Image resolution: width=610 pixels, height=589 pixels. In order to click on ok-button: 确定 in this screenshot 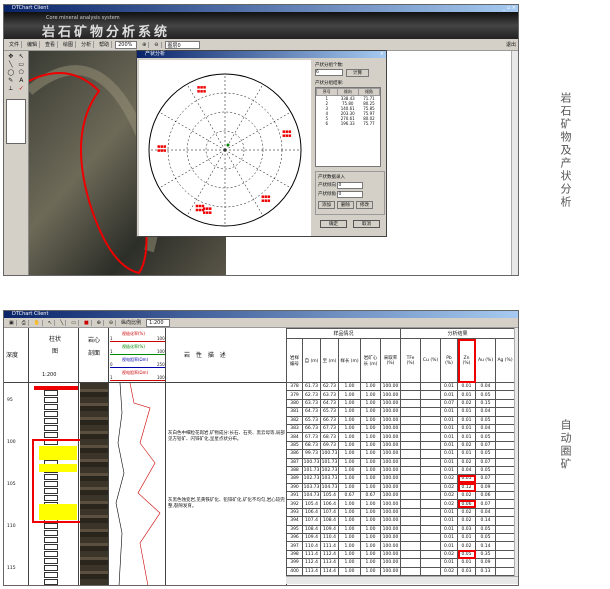, I will do `click(333, 224)`.